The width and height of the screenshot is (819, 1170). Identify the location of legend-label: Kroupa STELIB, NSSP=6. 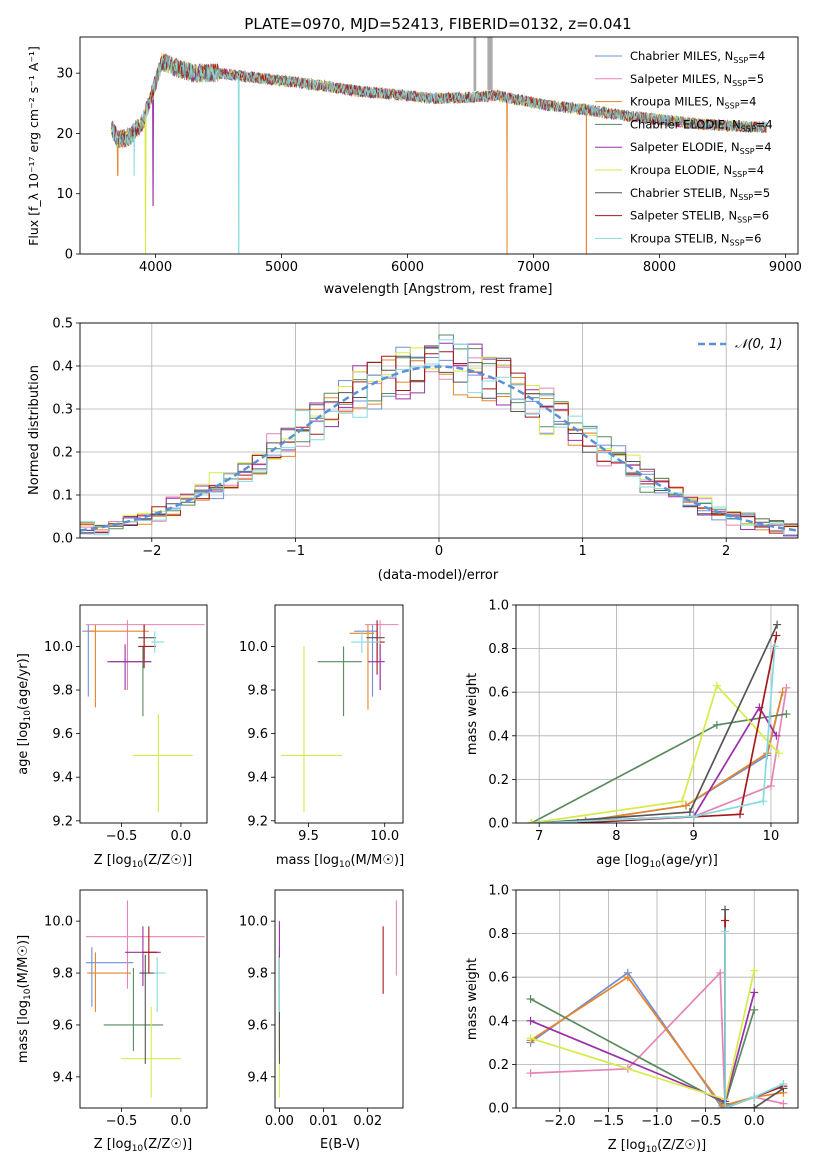
(695, 239).